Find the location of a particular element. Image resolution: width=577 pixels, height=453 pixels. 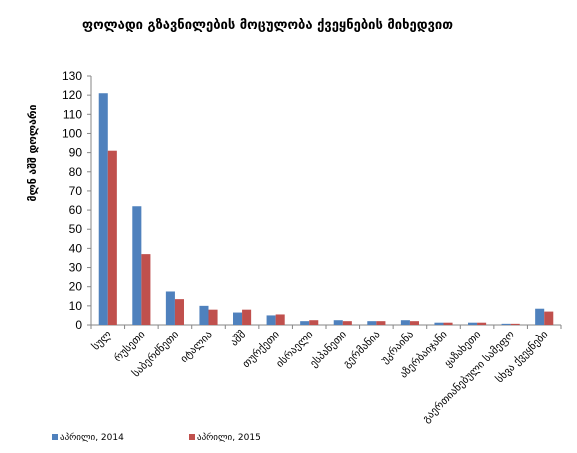

y-tick-label: 100 is located at coordinates (72, 133).